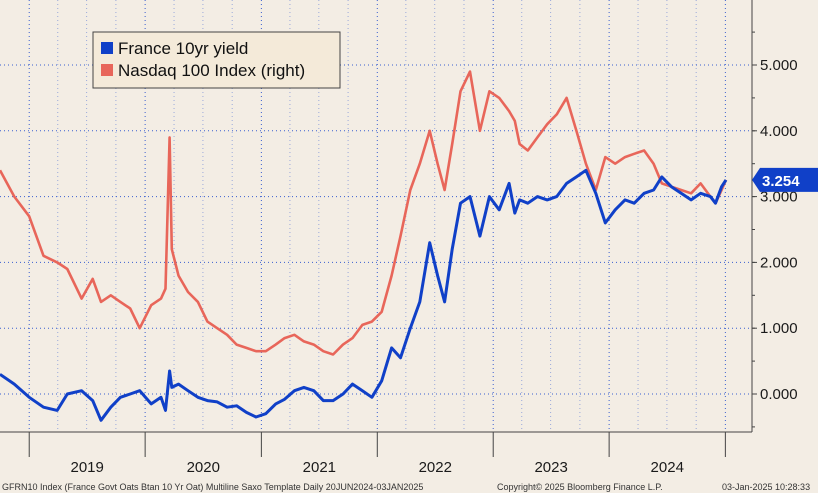 This screenshot has height=493, width=818. I want to click on y-tick-label: 1.000, so click(779, 328).